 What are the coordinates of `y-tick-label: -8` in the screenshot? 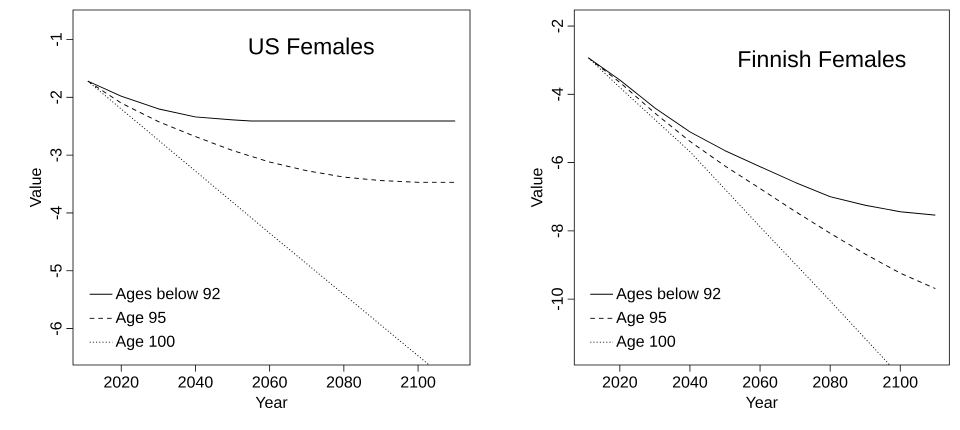 It's located at (557, 231).